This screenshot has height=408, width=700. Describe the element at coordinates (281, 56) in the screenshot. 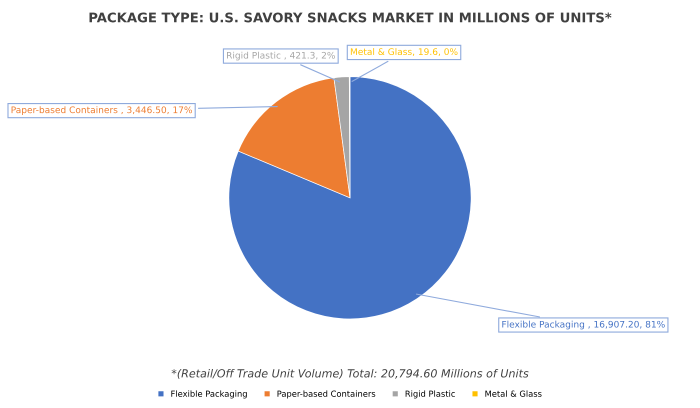

I see `data-label: Rigid Plastic , 421.3, 2%` at that location.